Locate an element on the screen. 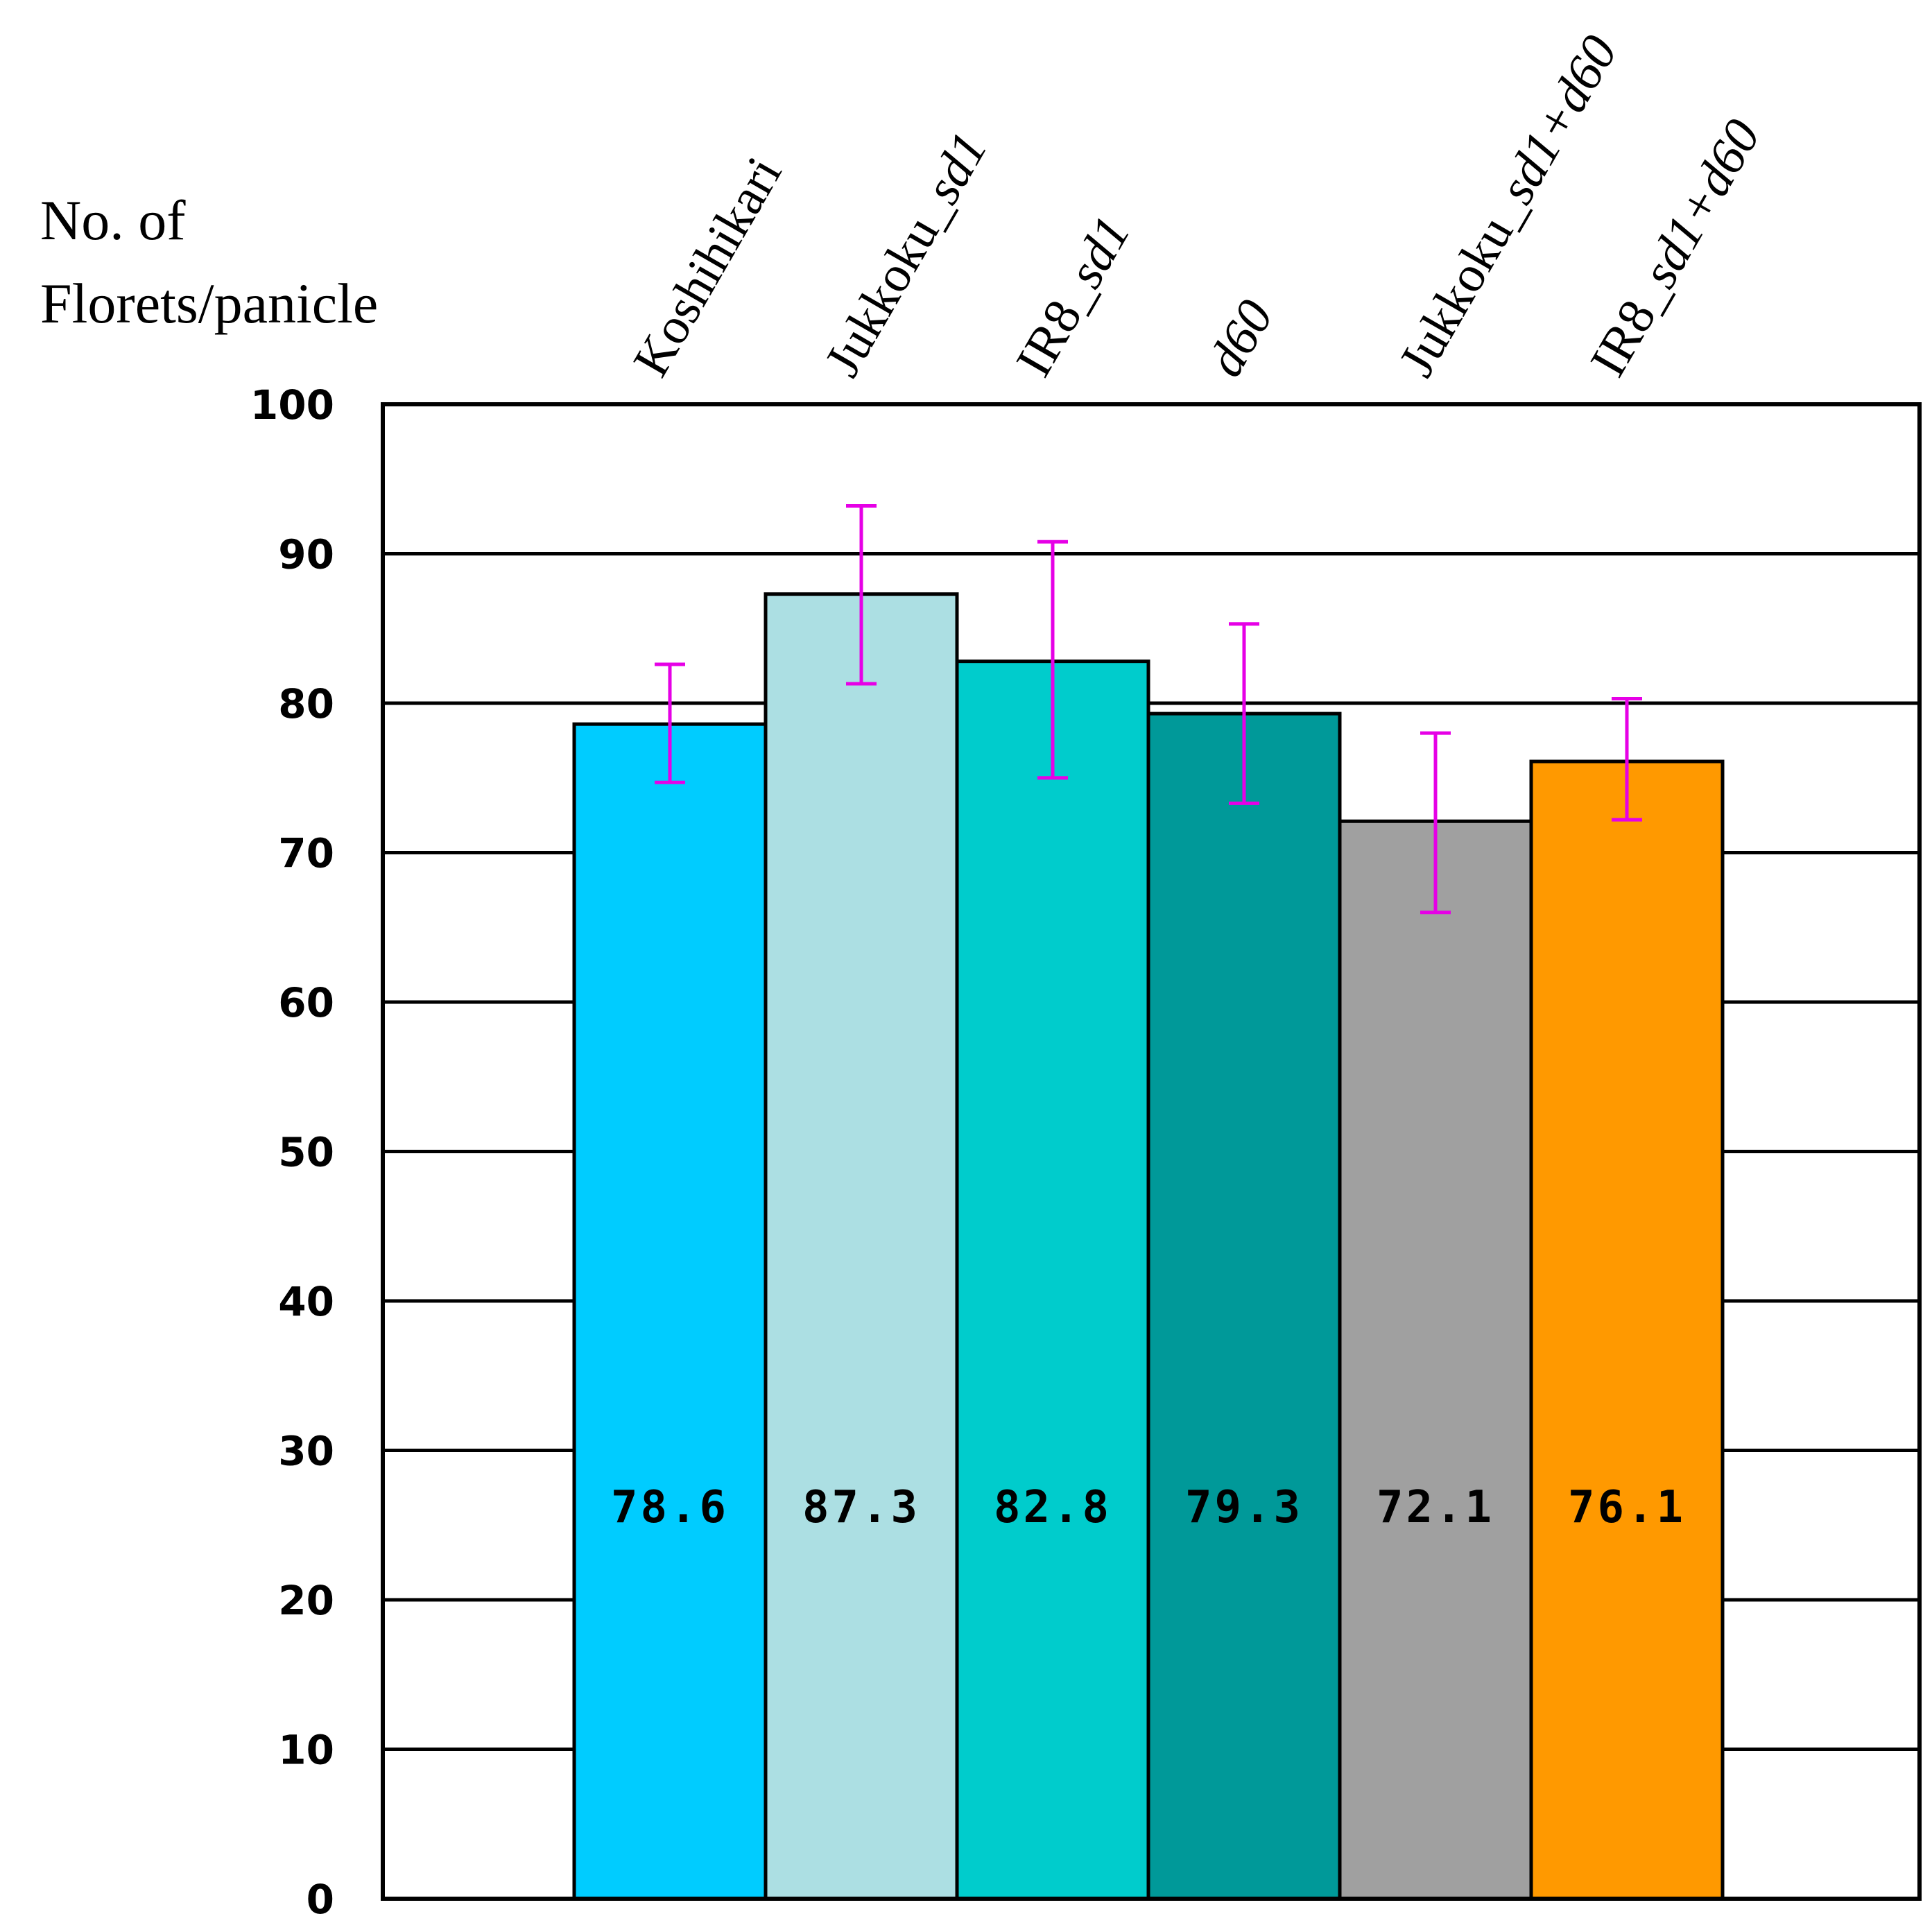 Image resolution: width=1932 pixels, height=1932 pixels. y-tick-label: 60 is located at coordinates (306, 1002).